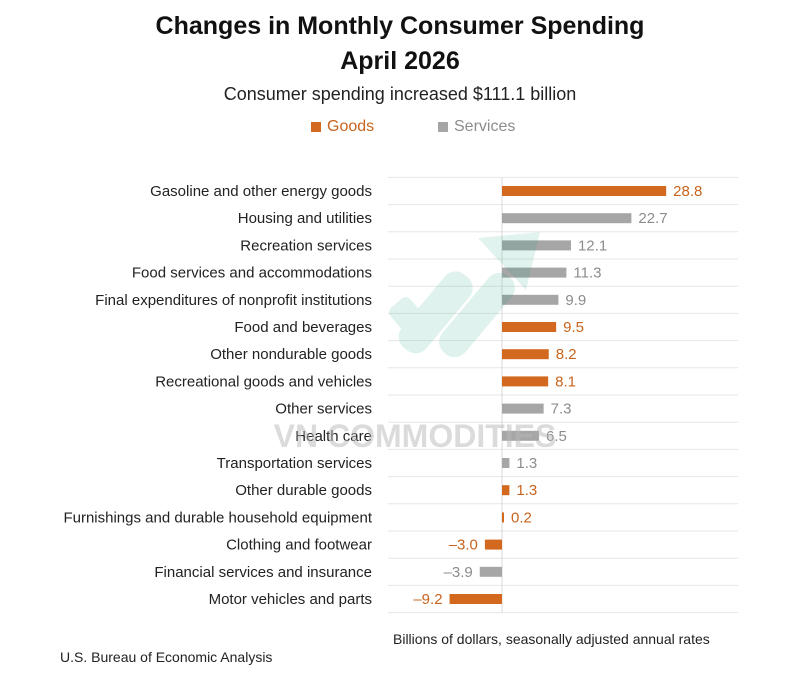  What do you see at coordinates (263, 381) in the screenshot?
I see `category-label: Recreational goods and vehicles` at bounding box center [263, 381].